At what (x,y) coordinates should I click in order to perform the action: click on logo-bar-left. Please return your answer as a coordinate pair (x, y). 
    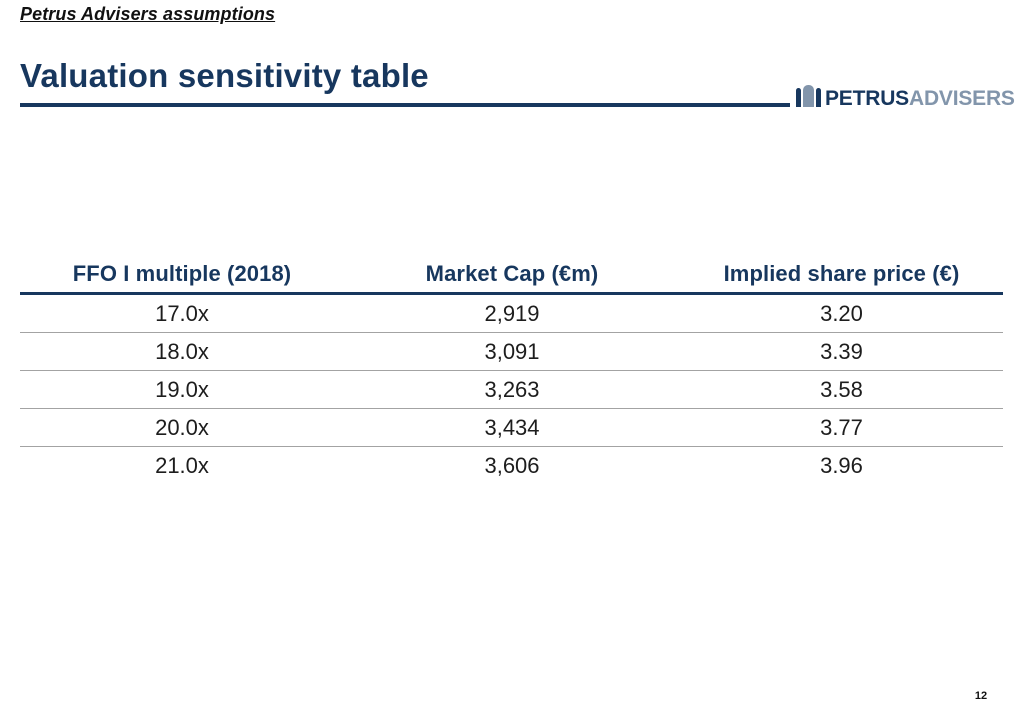
    Looking at the image, I should click on (798, 97).